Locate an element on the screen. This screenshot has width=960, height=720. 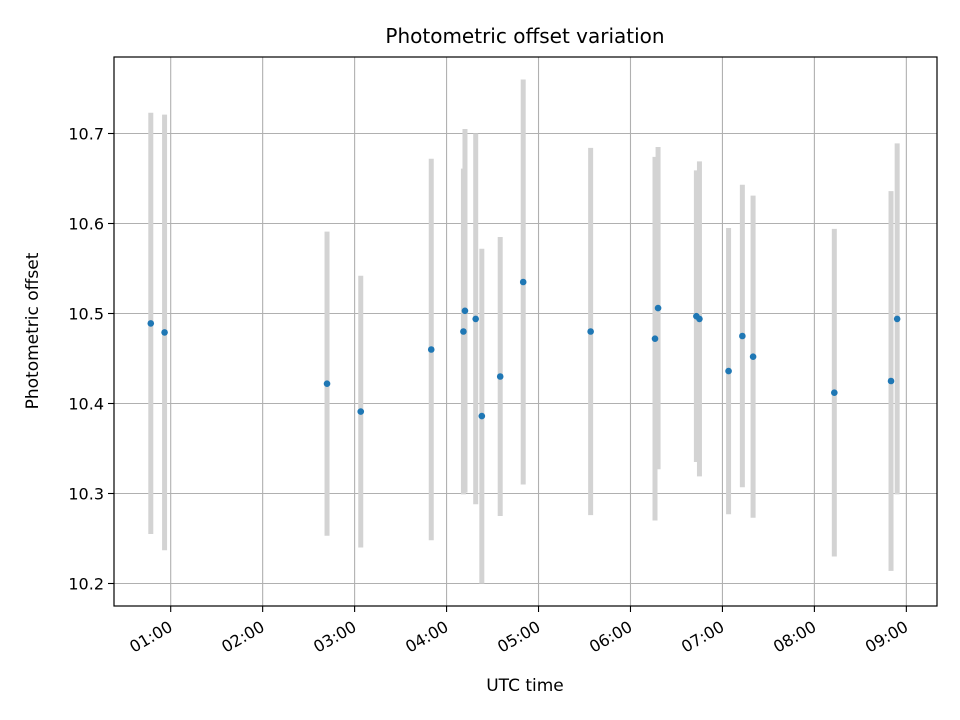
y-tick-label: 10.4 is located at coordinates (86, 404).